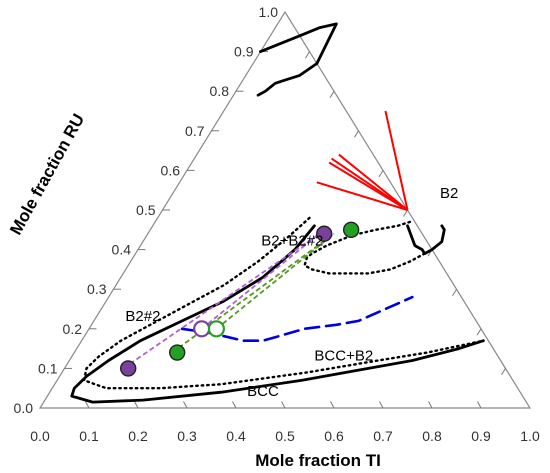 The image size is (550, 473). I want to click on region-label: BCC, so click(263, 391).